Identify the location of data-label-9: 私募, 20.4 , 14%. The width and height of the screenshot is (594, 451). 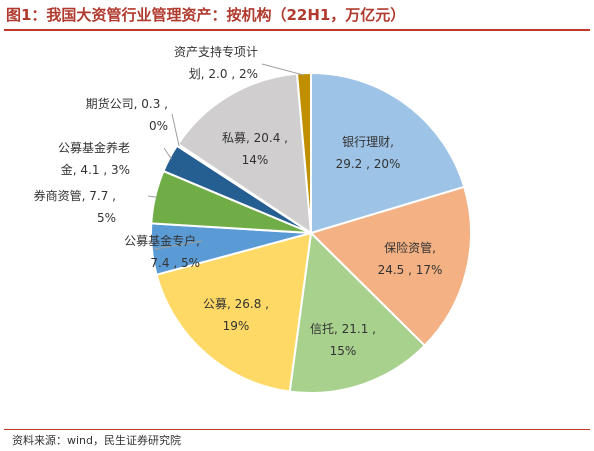
(255, 149).